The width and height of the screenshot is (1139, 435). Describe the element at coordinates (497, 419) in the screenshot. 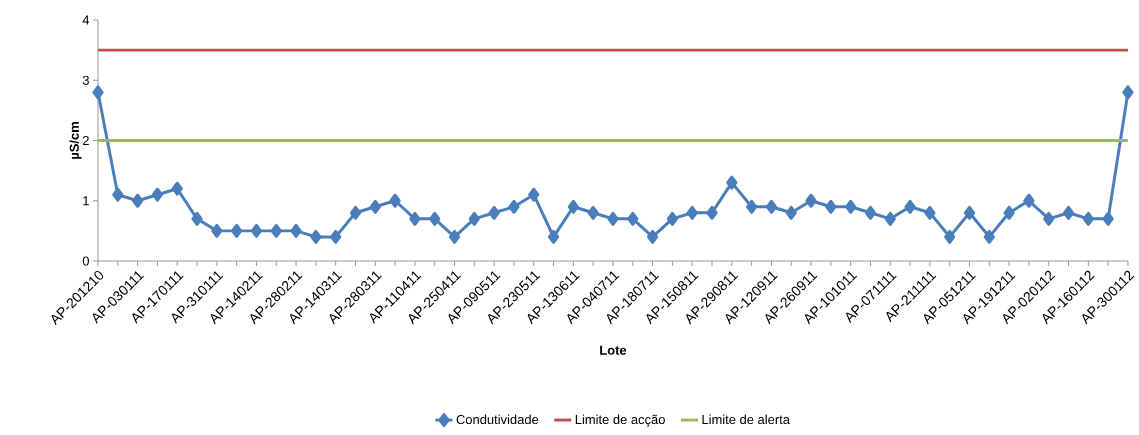

I see `legend-label: Condutividade` at that location.